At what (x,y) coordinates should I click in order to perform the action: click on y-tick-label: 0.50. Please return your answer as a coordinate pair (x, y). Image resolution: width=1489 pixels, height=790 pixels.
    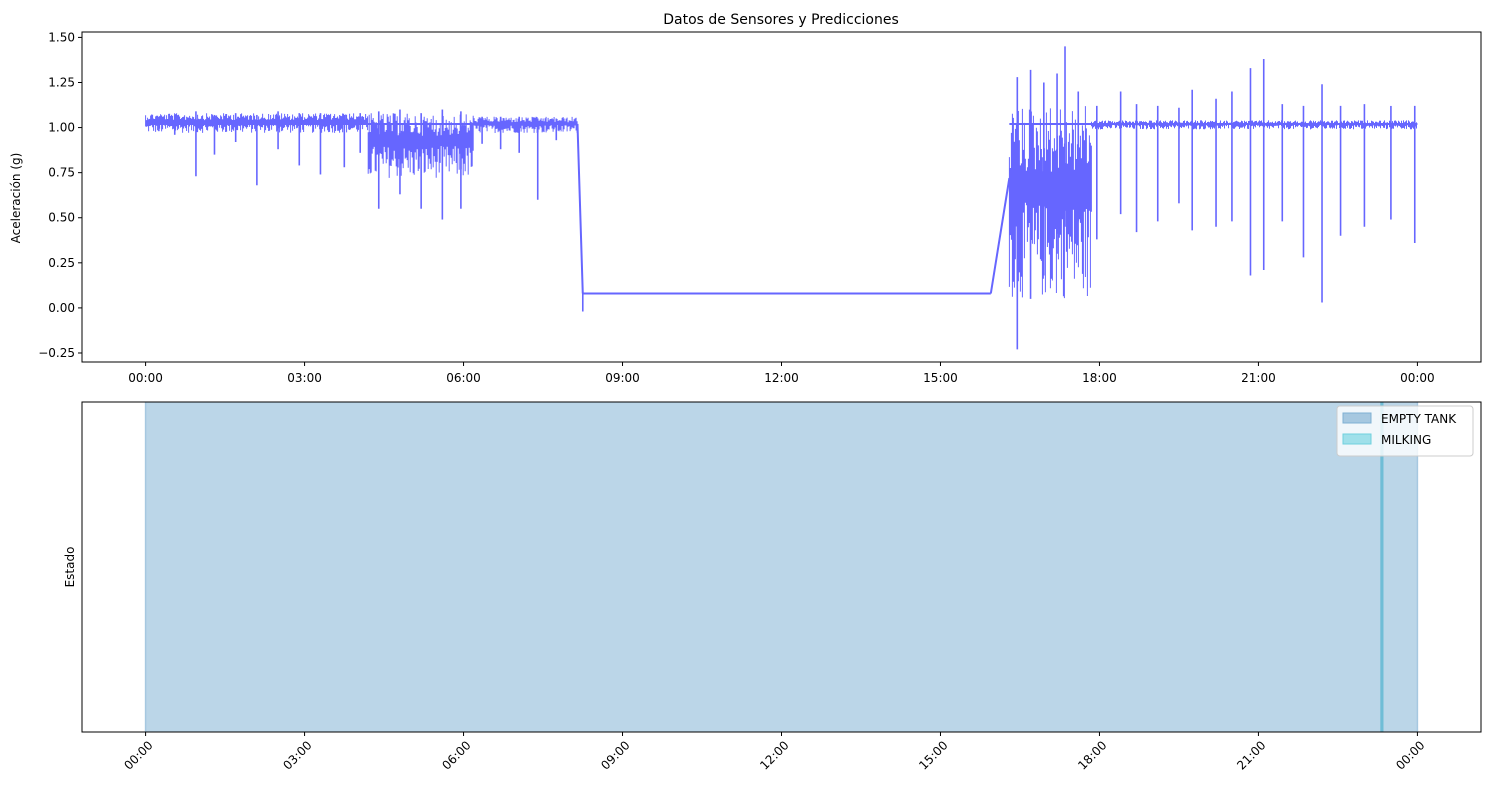
    Looking at the image, I should click on (61, 218).